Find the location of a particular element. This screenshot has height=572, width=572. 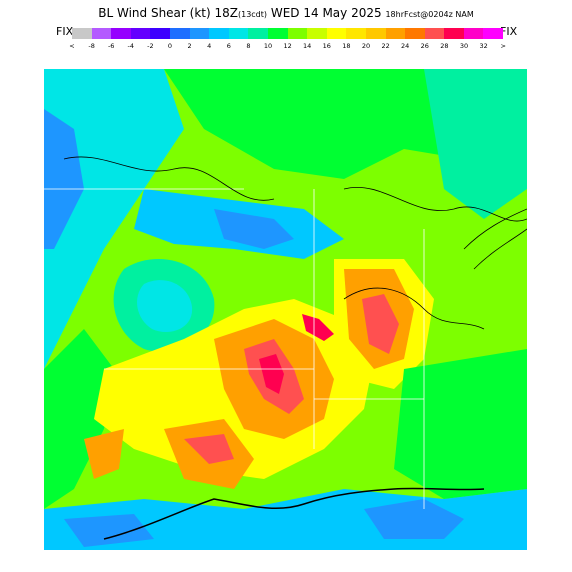

shear-region-west-orange is located at coordinates (104, 454).